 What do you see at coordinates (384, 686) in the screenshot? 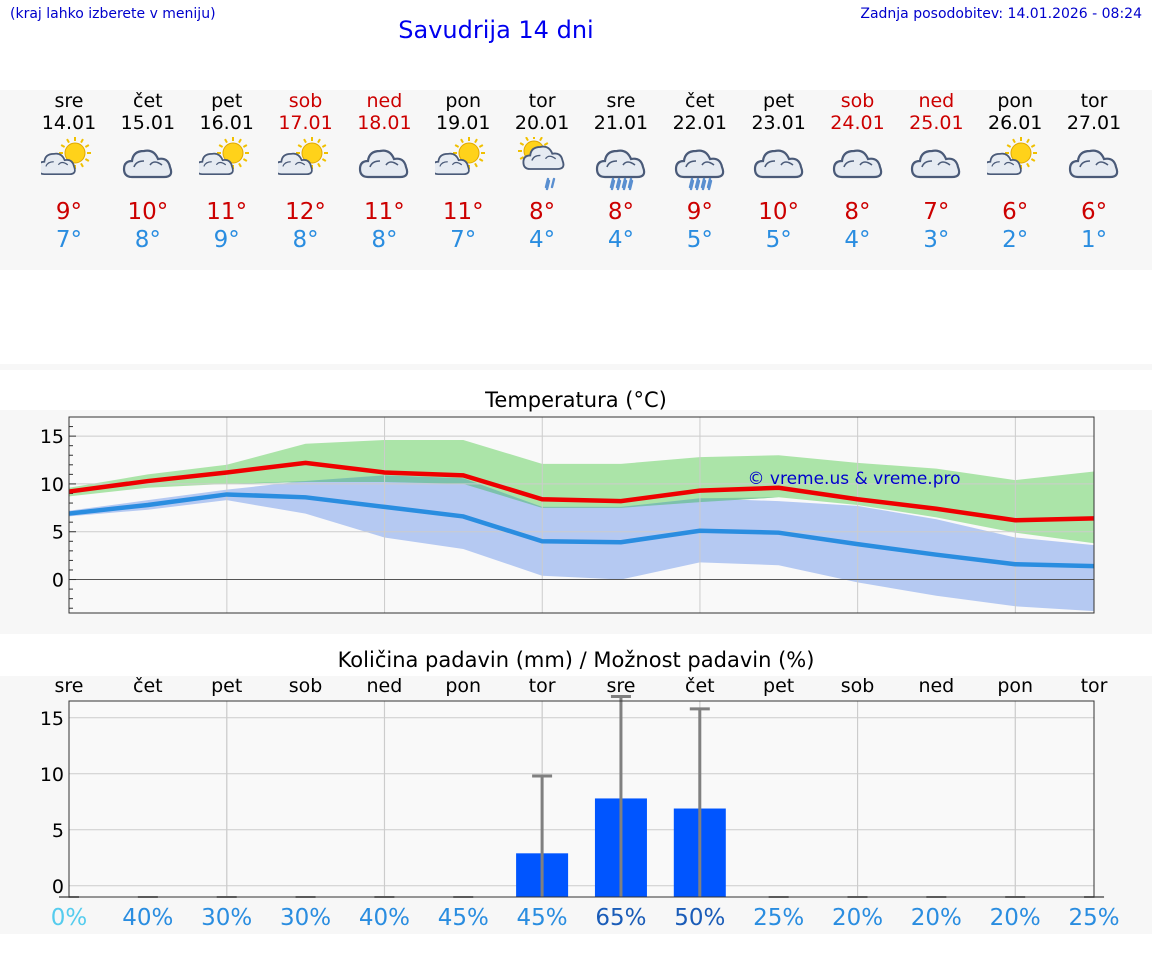
I see `precipitation-day-label: ned` at bounding box center [384, 686].